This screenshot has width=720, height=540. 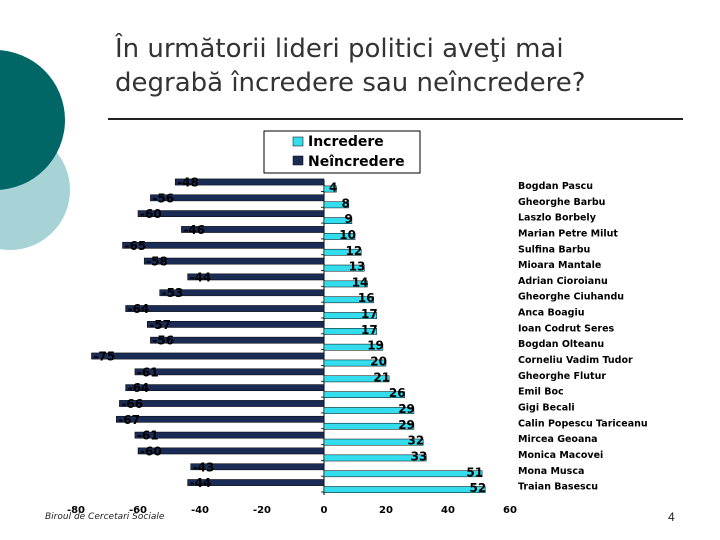 I want to click on page-number: 4, so click(x=671, y=517).